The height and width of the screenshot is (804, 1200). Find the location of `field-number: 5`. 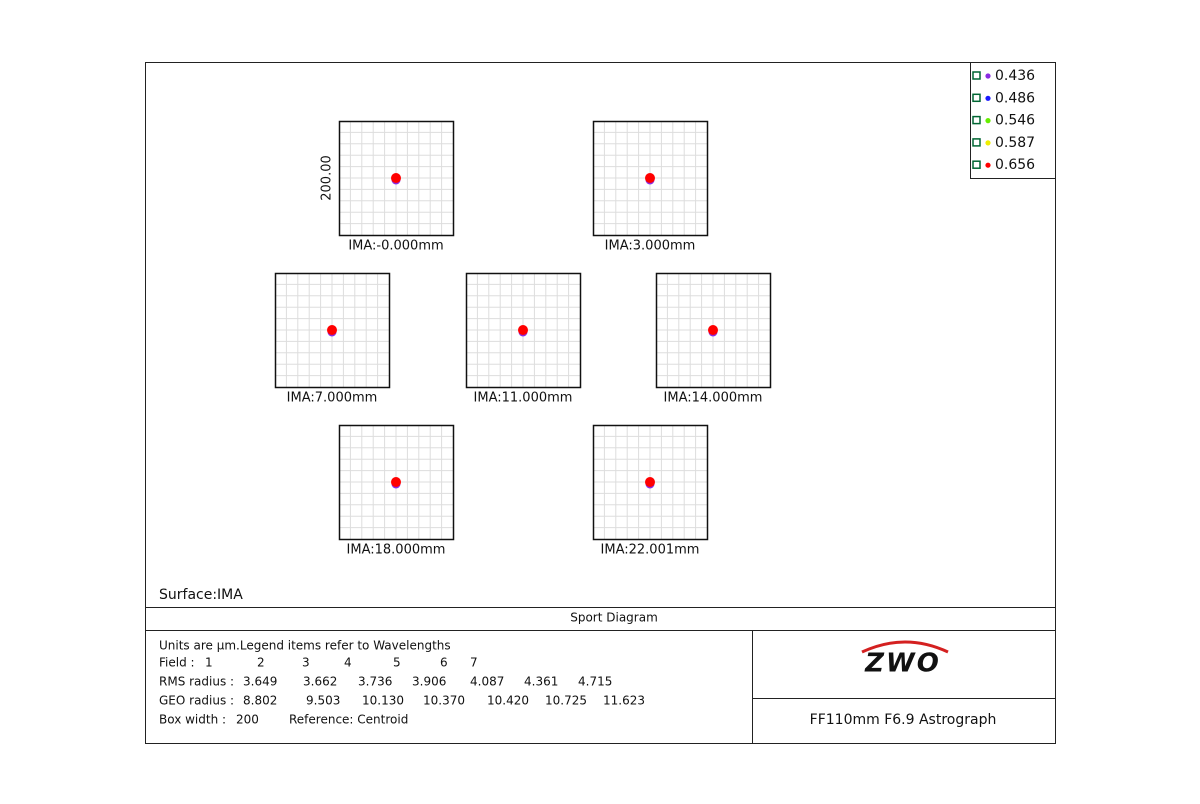

field-number: 5 is located at coordinates (397, 663).